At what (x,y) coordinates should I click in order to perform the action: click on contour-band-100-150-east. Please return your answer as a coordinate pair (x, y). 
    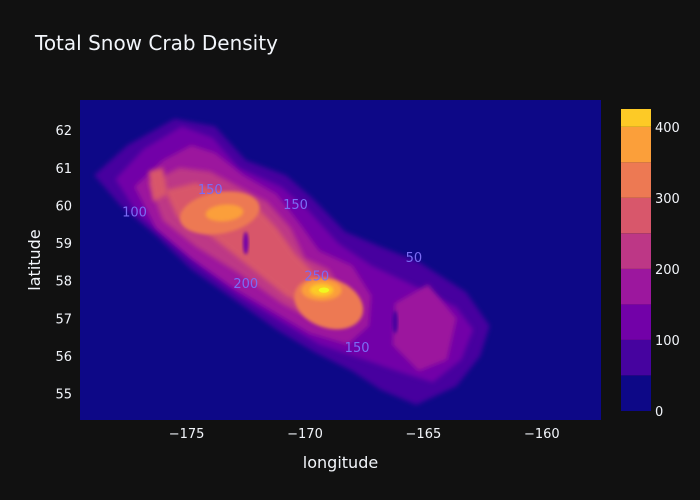
    Looking at the image, I should click on (424, 328).